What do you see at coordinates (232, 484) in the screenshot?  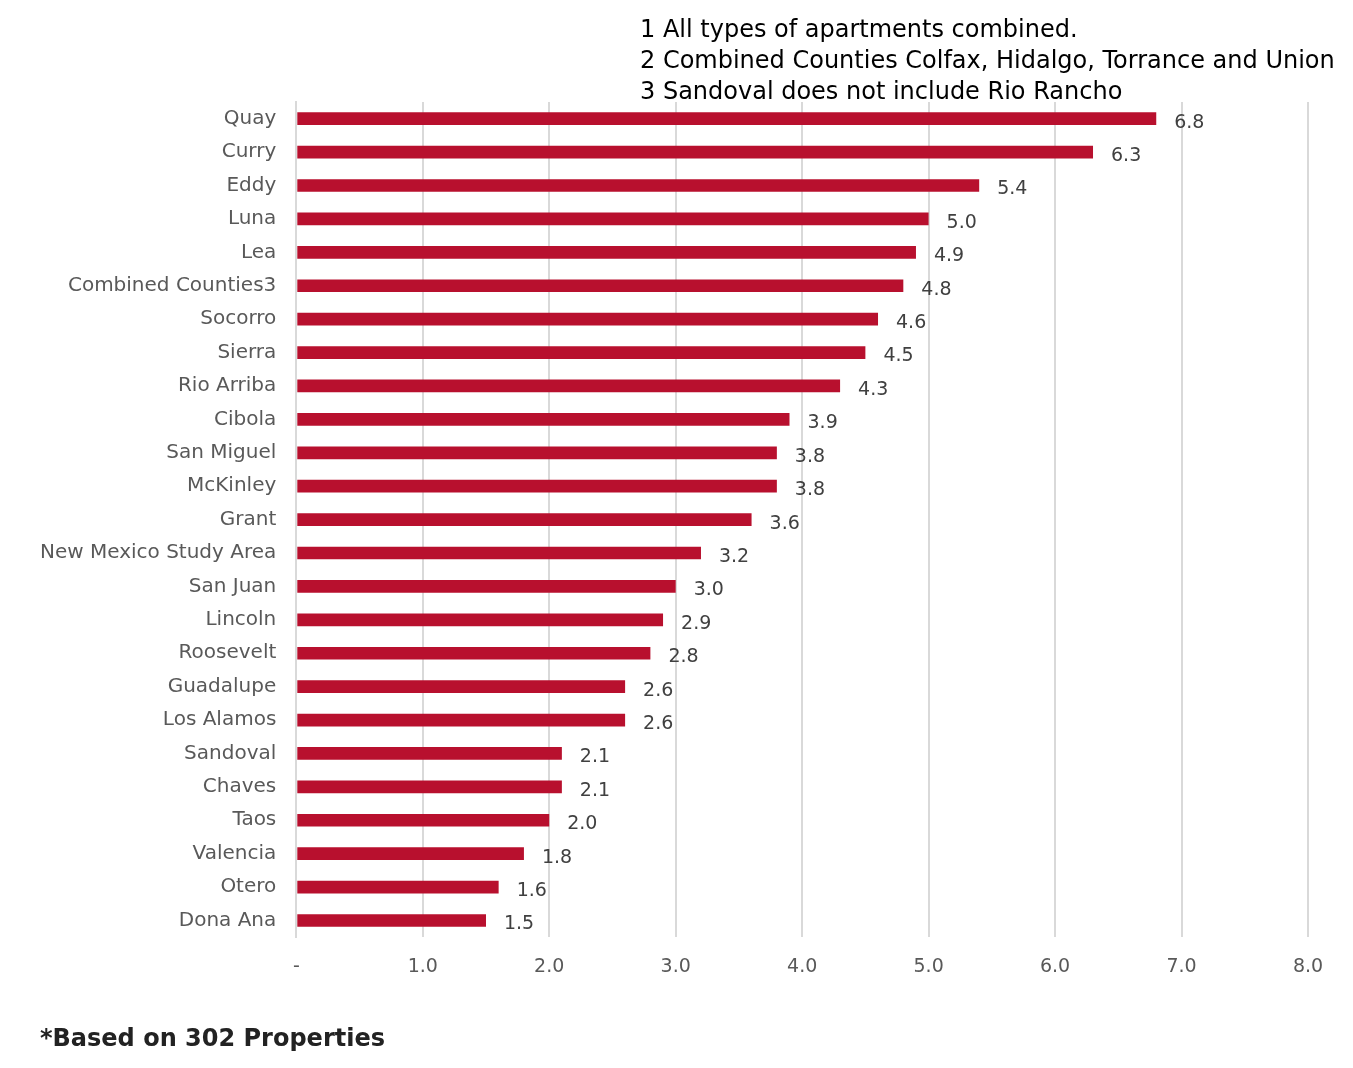 I see `y-tick-label: McKinley` at bounding box center [232, 484].